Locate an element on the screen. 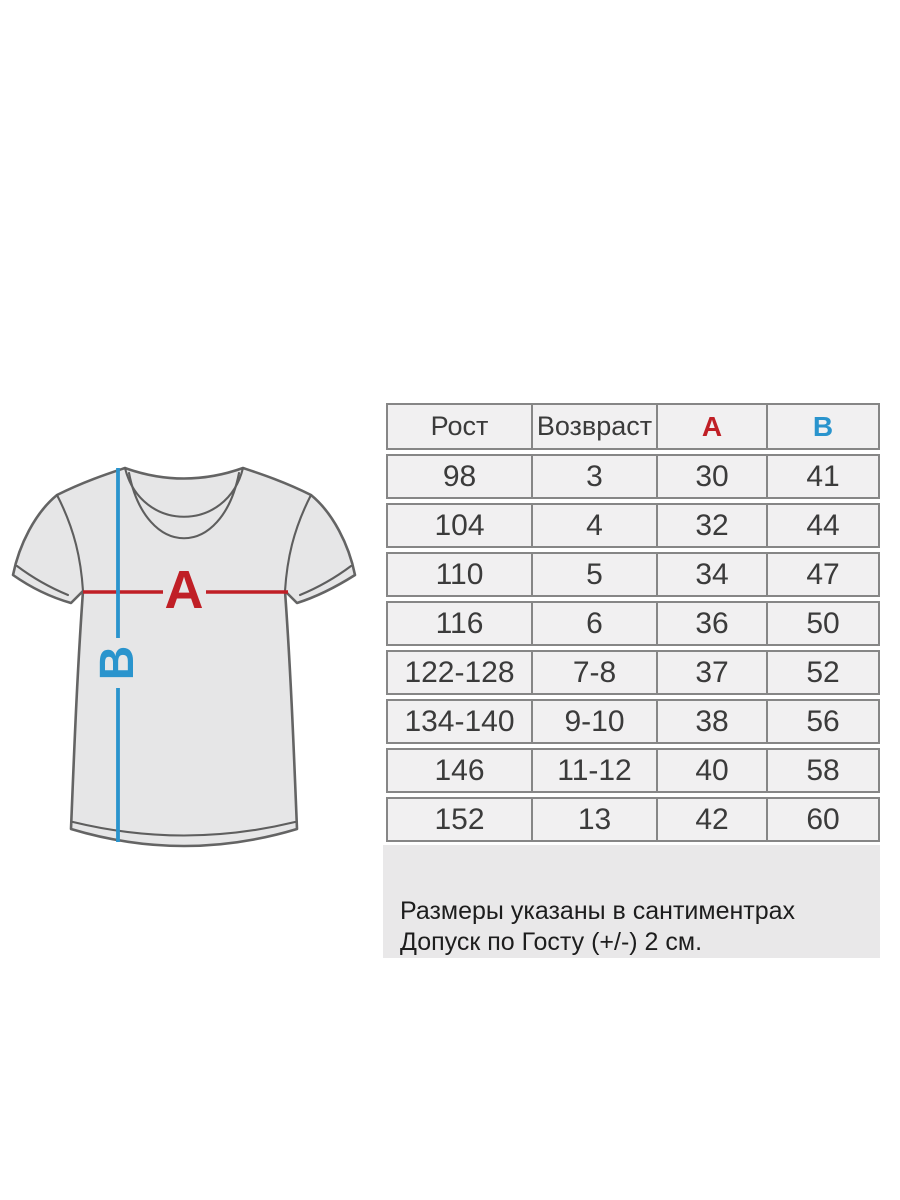 The image size is (900, 1200). tshirt-svg: A B is located at coordinates (184, 657).